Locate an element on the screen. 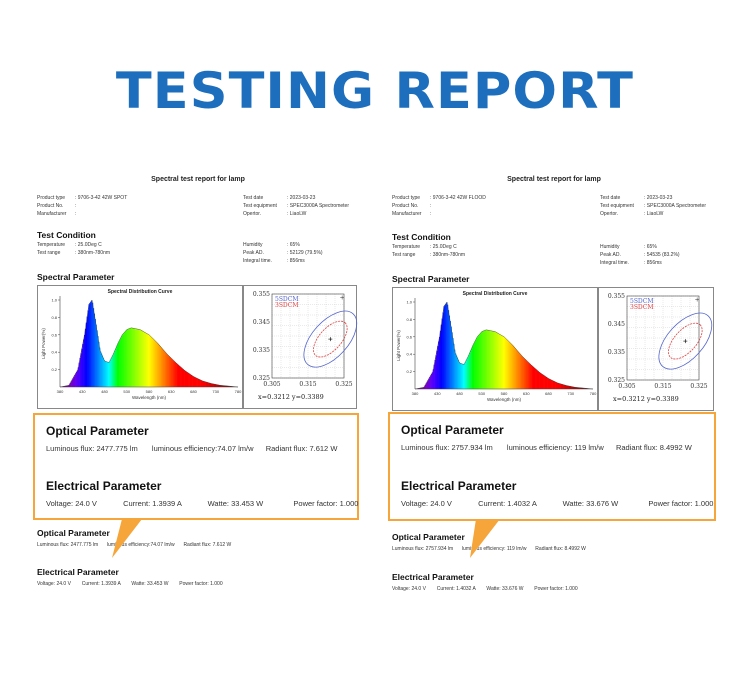 The image size is (750, 681). cie-x-tick: 0.305 is located at coordinates (626, 386).